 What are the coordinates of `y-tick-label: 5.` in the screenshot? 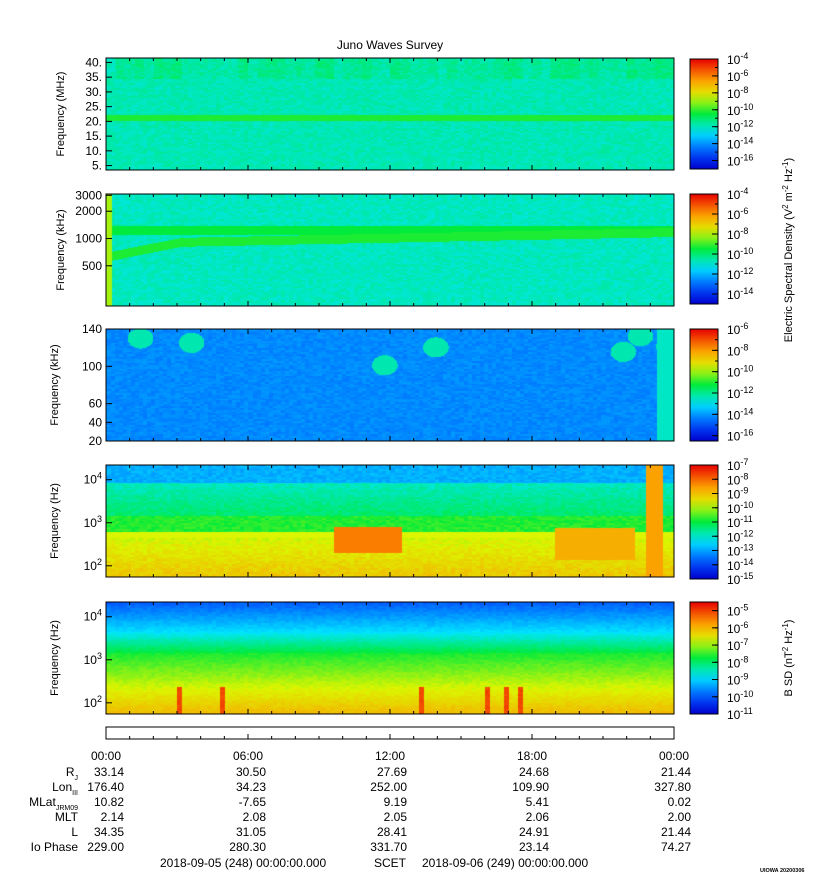 It's located at (97, 166).